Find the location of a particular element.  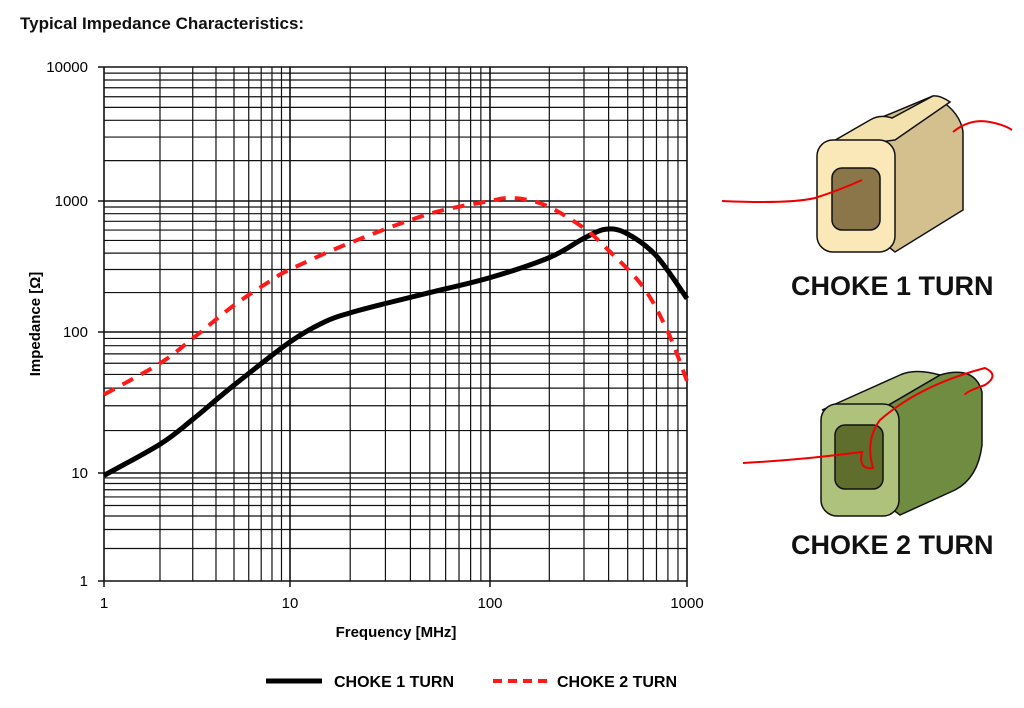

y-tick-label: 10000 is located at coordinates (67, 67).